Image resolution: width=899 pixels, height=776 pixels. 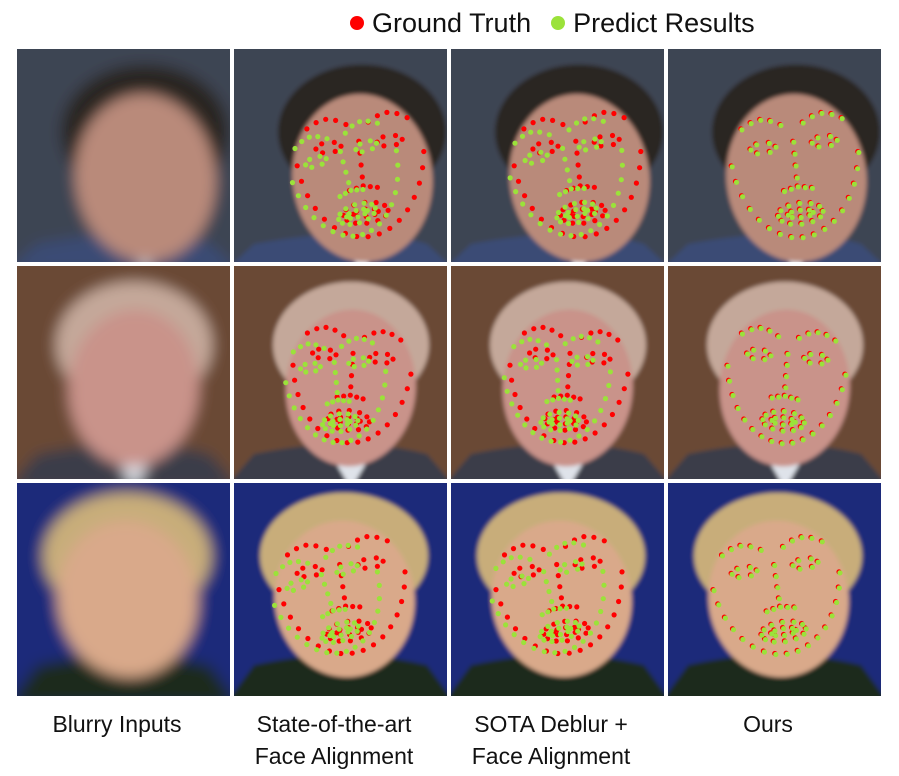 I want to click on predict-dot-icon, so click(x=558, y=23).